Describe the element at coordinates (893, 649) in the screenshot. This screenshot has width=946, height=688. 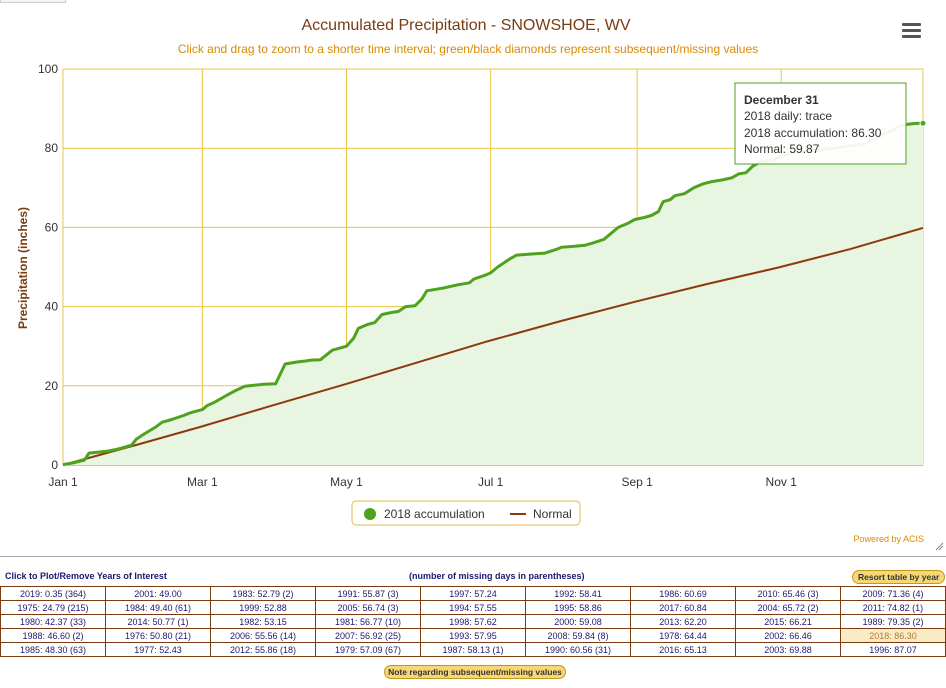
I see `year-cell: 1996: 87.07` at that location.